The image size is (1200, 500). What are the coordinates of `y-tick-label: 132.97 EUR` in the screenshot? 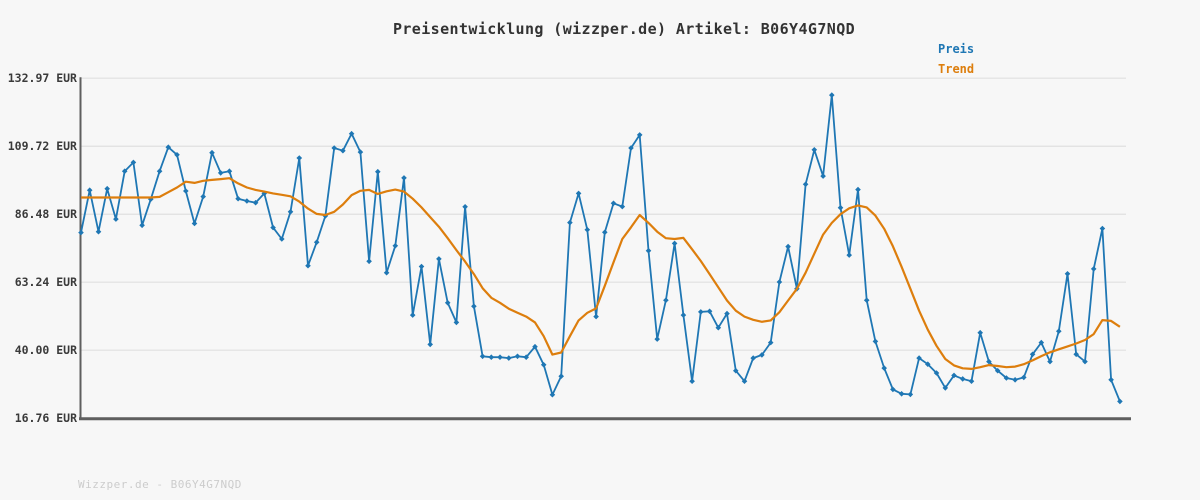 It's located at (42, 78).